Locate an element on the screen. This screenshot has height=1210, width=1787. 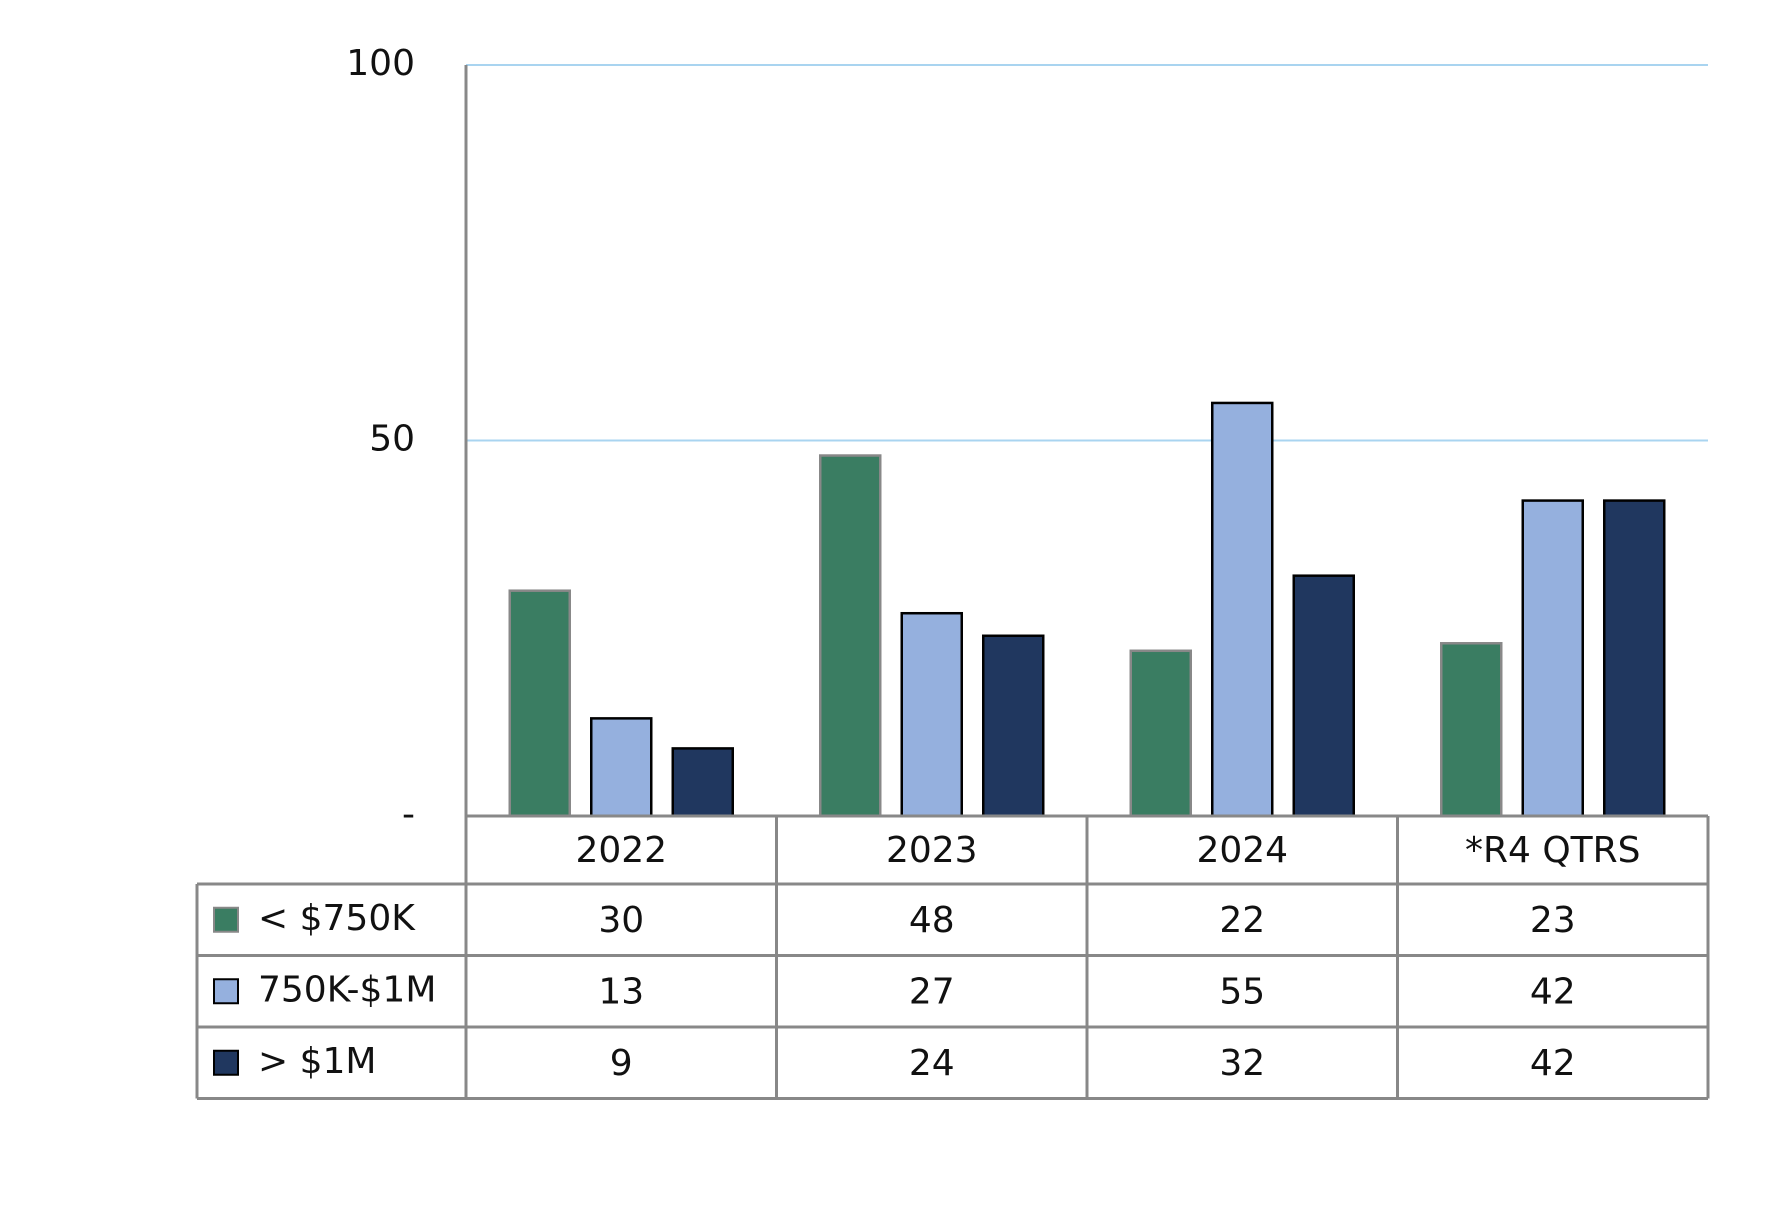
table-value: 13 is located at coordinates (621, 991).